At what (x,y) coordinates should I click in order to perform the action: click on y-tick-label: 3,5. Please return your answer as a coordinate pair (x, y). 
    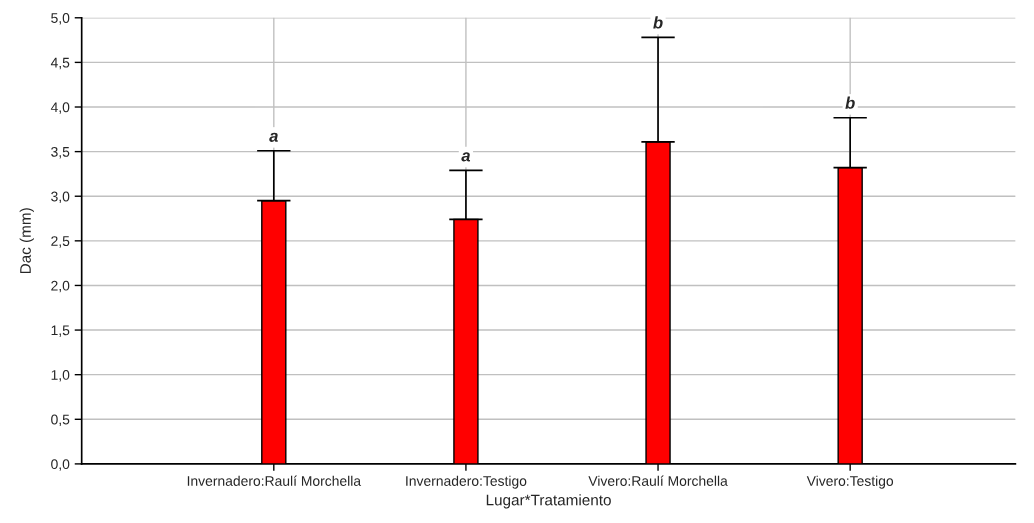
    Looking at the image, I should click on (60, 152).